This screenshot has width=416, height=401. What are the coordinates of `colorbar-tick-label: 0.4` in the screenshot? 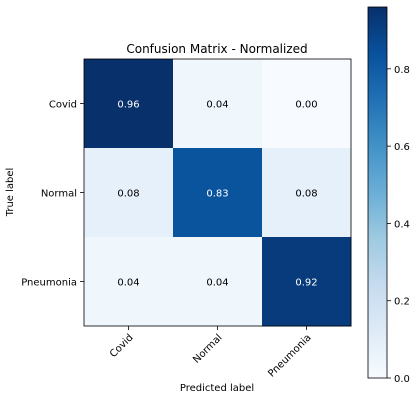 It's located at (402, 224).